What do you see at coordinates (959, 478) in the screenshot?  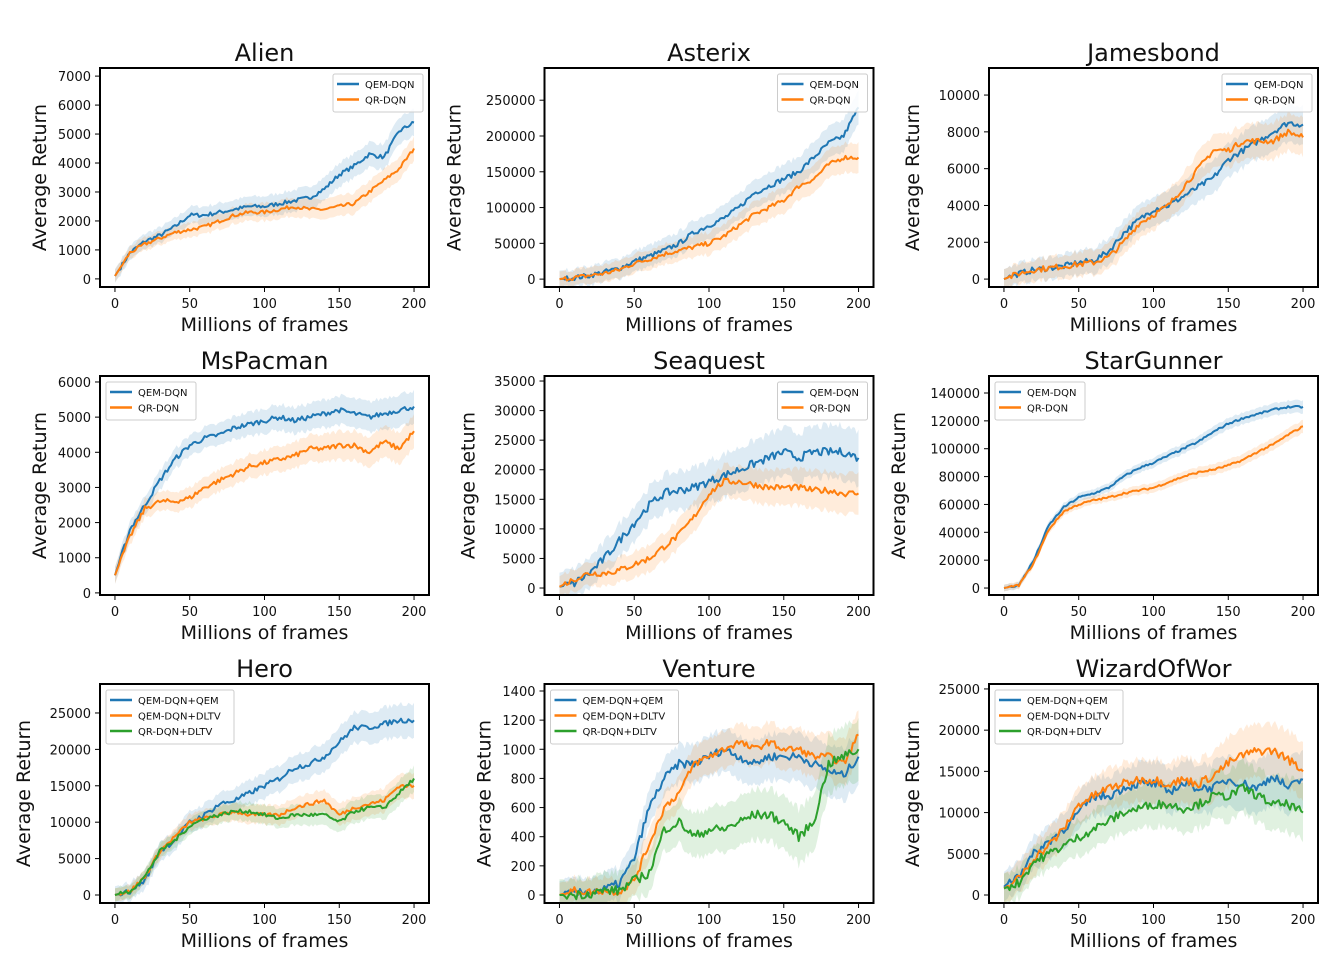 I see `y-tick-label: 80000` at bounding box center [959, 478].